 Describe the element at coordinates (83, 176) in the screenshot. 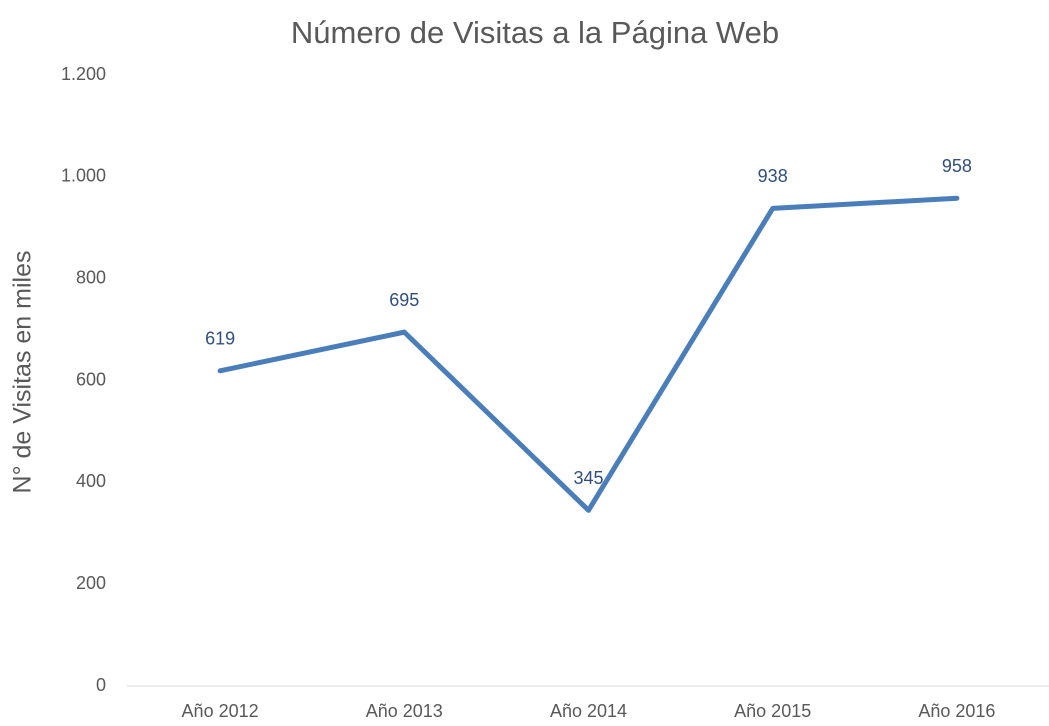

I see `y-tick-label: 1.000` at that location.